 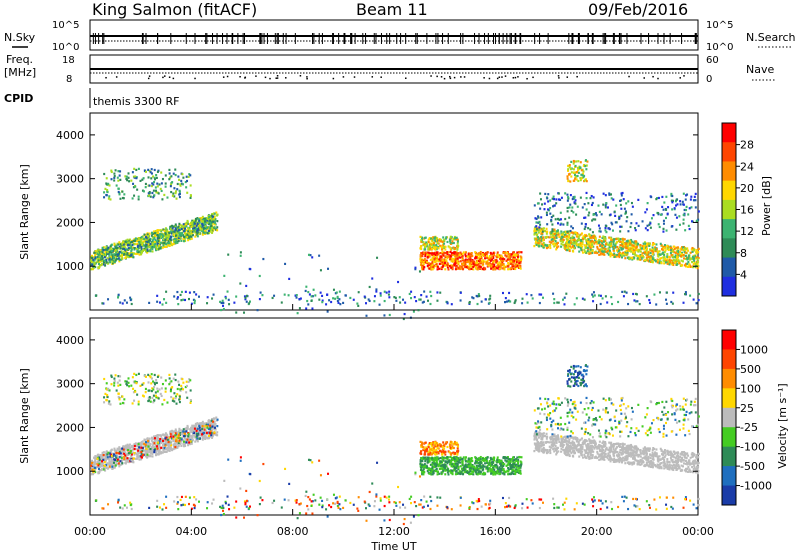 What do you see at coordinates (729, 133) in the screenshot?
I see `power-colorbar-swatch` at bounding box center [729, 133].